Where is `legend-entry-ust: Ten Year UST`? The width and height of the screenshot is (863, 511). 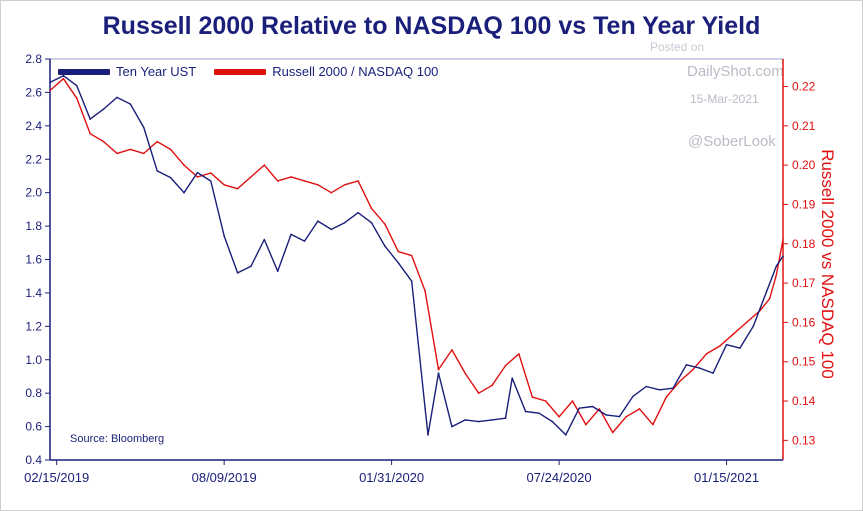 legend-entry-ust: Ten Year UST is located at coordinates (127, 71).